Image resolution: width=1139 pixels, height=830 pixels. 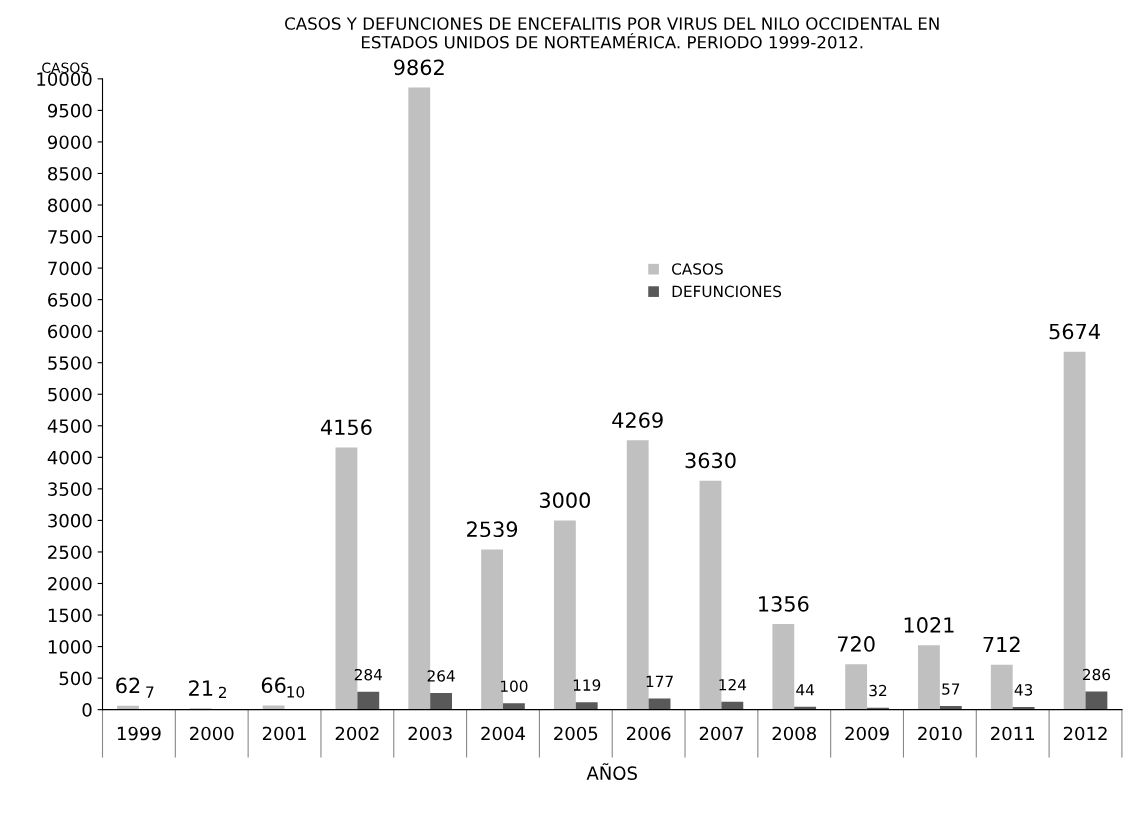 I want to click on y-tick-label: 7000, so click(x=70, y=268).